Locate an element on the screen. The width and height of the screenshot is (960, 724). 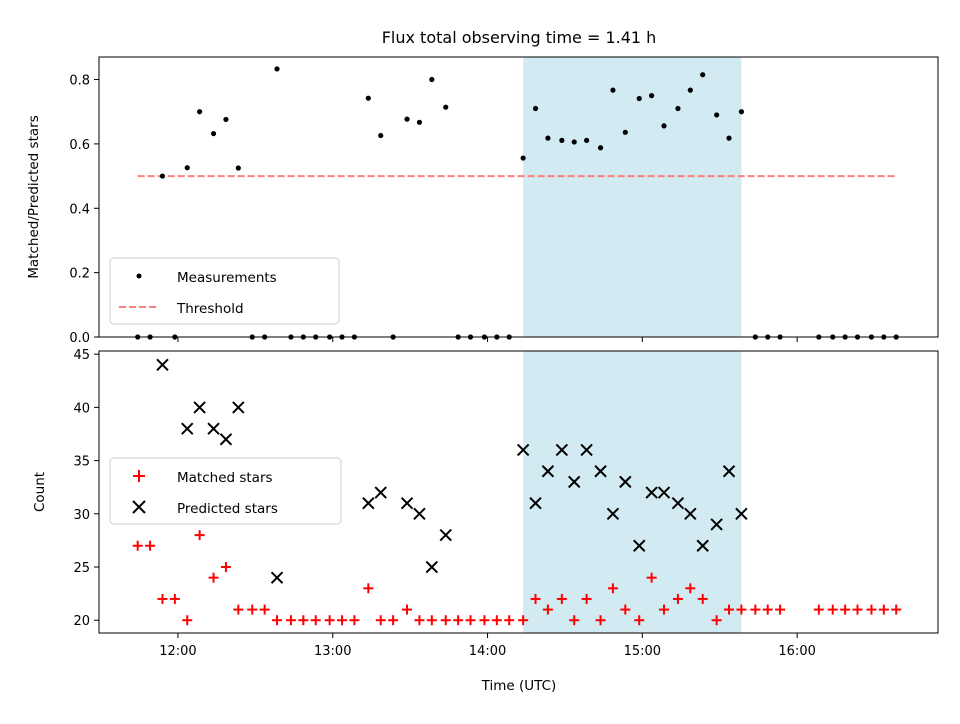
legend-predicted-label: Predicted stars is located at coordinates (227, 509).